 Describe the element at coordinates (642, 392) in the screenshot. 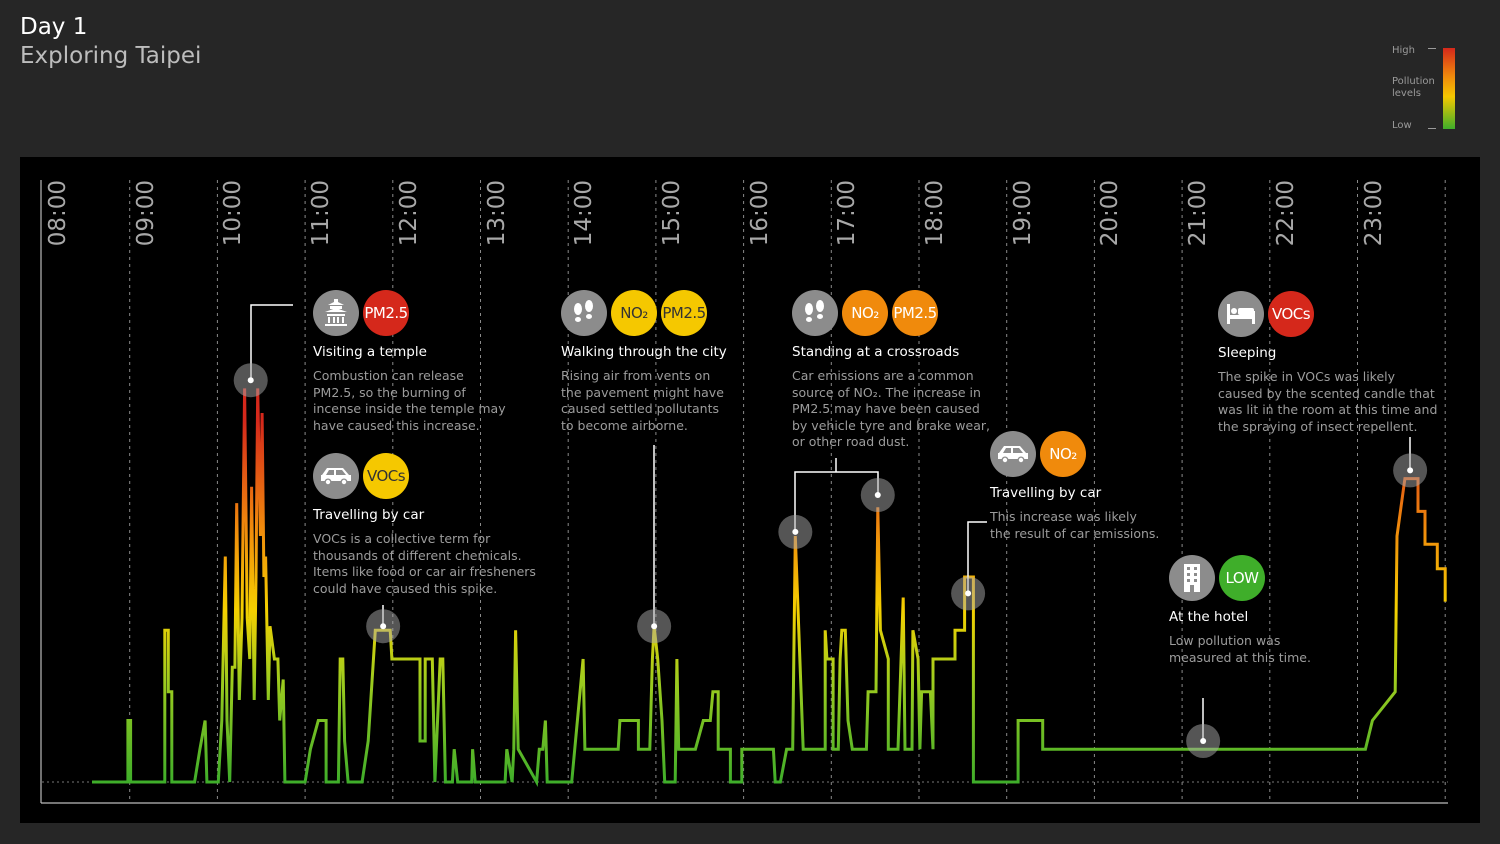

I see `annotation-description-line: the pavement might have` at that location.